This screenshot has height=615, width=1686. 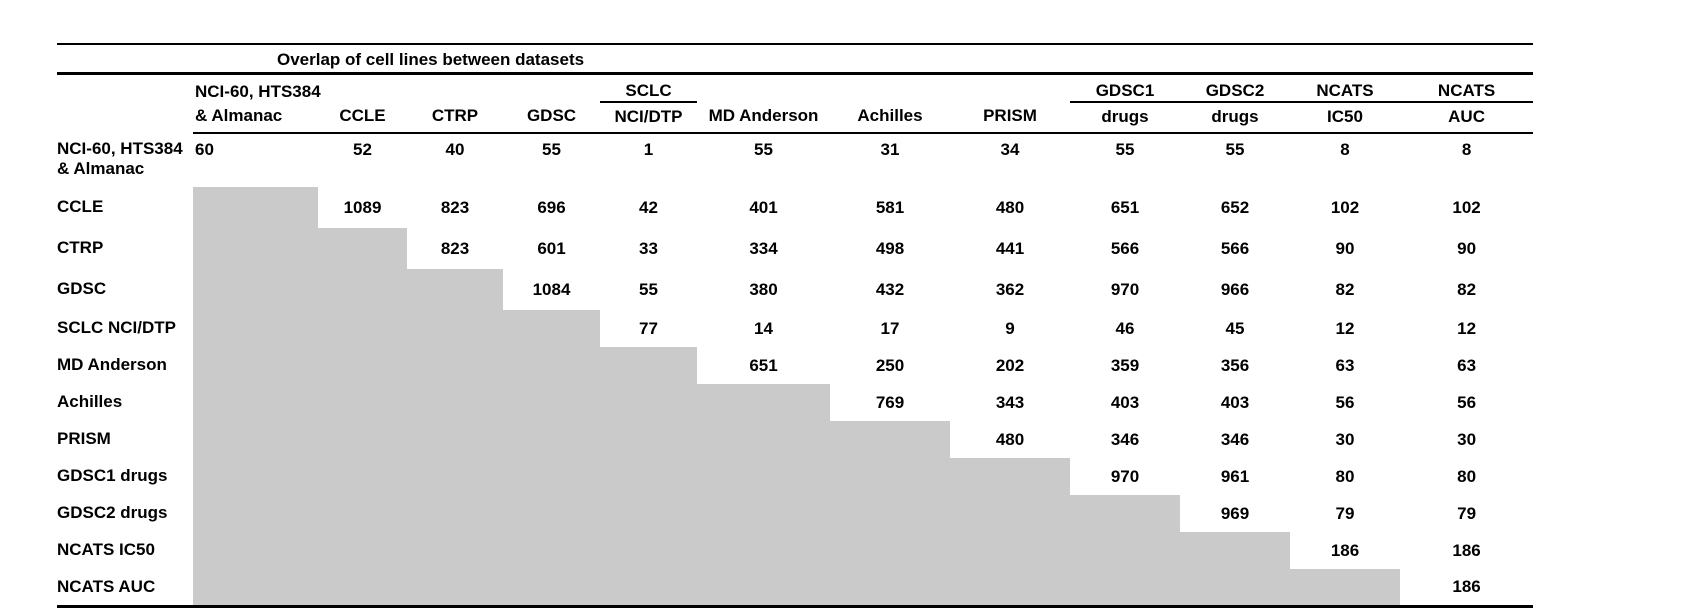 I want to click on overlap-value-cell: 969, so click(x=1235, y=513).